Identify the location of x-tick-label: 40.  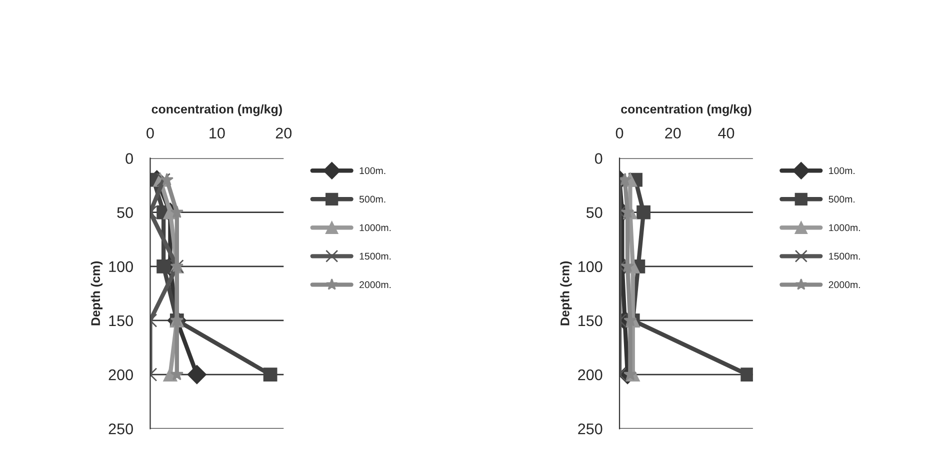
(726, 133).